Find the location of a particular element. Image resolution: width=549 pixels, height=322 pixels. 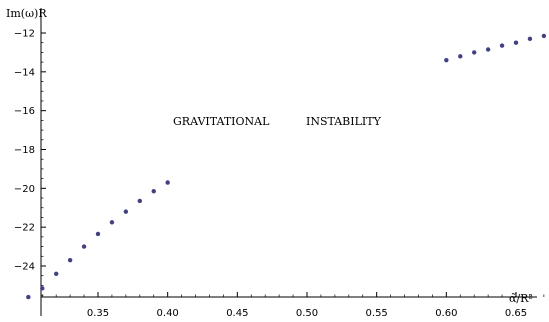

x-tick-label: 0.55 is located at coordinates (377, 313).